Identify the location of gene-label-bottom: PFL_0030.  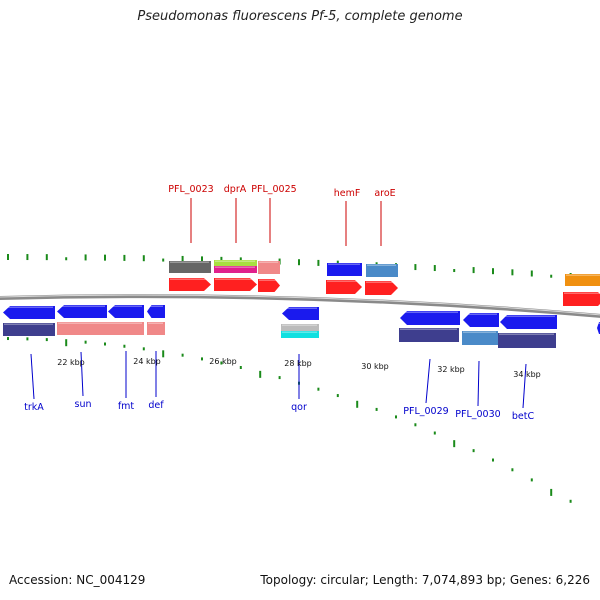
(477, 414).